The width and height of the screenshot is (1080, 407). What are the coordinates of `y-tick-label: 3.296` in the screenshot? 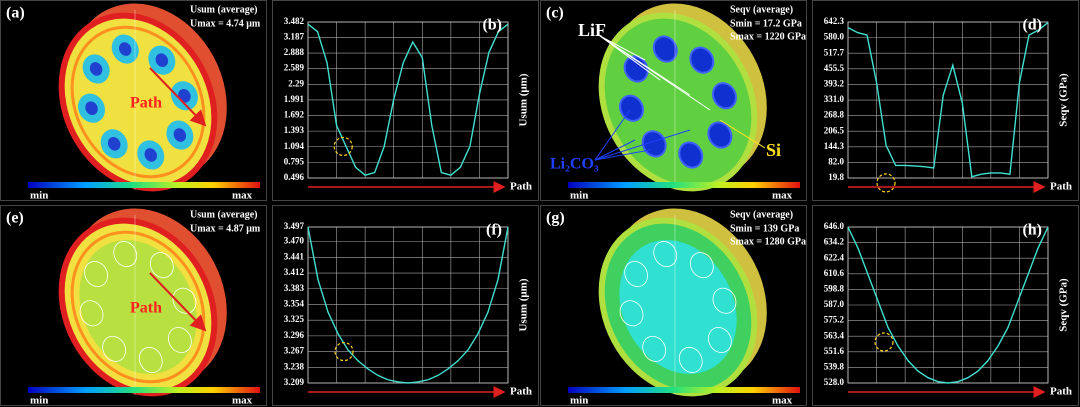 It's located at (294, 335).